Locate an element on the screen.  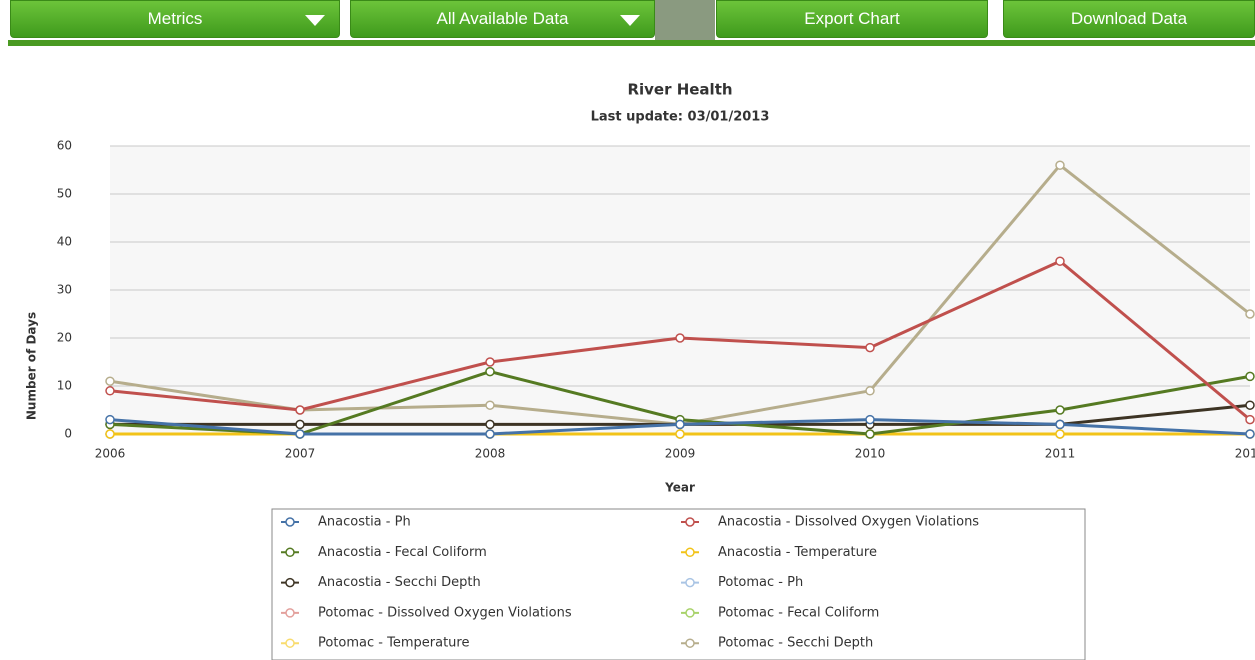
legend-label: Potomac - Fecal Coliform is located at coordinates (798, 612).